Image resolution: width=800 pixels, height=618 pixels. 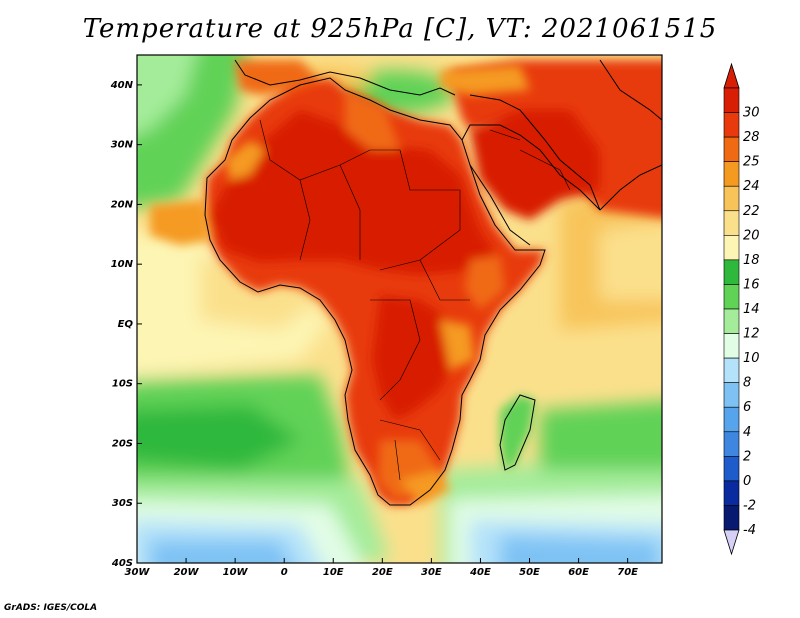 I want to click on lon-tick-label: 20W, so click(x=187, y=572).